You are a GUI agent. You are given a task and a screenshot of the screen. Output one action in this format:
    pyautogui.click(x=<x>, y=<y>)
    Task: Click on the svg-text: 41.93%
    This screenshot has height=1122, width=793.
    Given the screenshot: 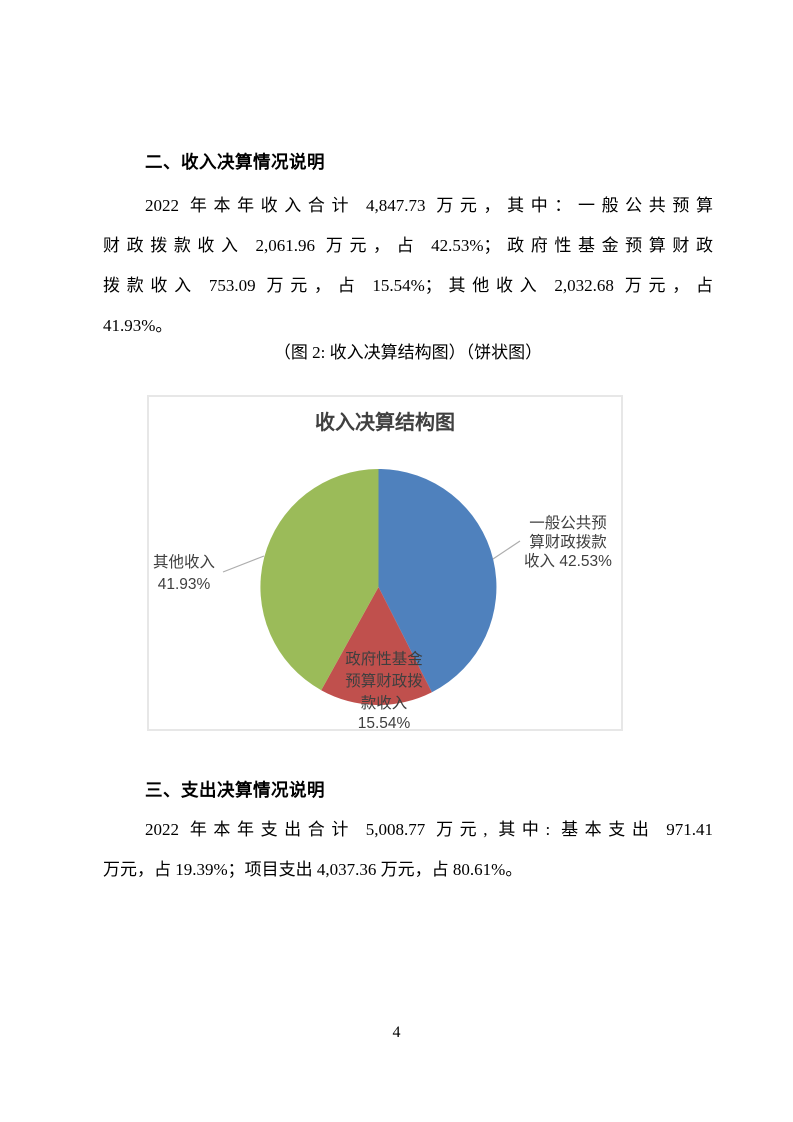 What is the action you would take?
    pyautogui.click(x=184, y=584)
    